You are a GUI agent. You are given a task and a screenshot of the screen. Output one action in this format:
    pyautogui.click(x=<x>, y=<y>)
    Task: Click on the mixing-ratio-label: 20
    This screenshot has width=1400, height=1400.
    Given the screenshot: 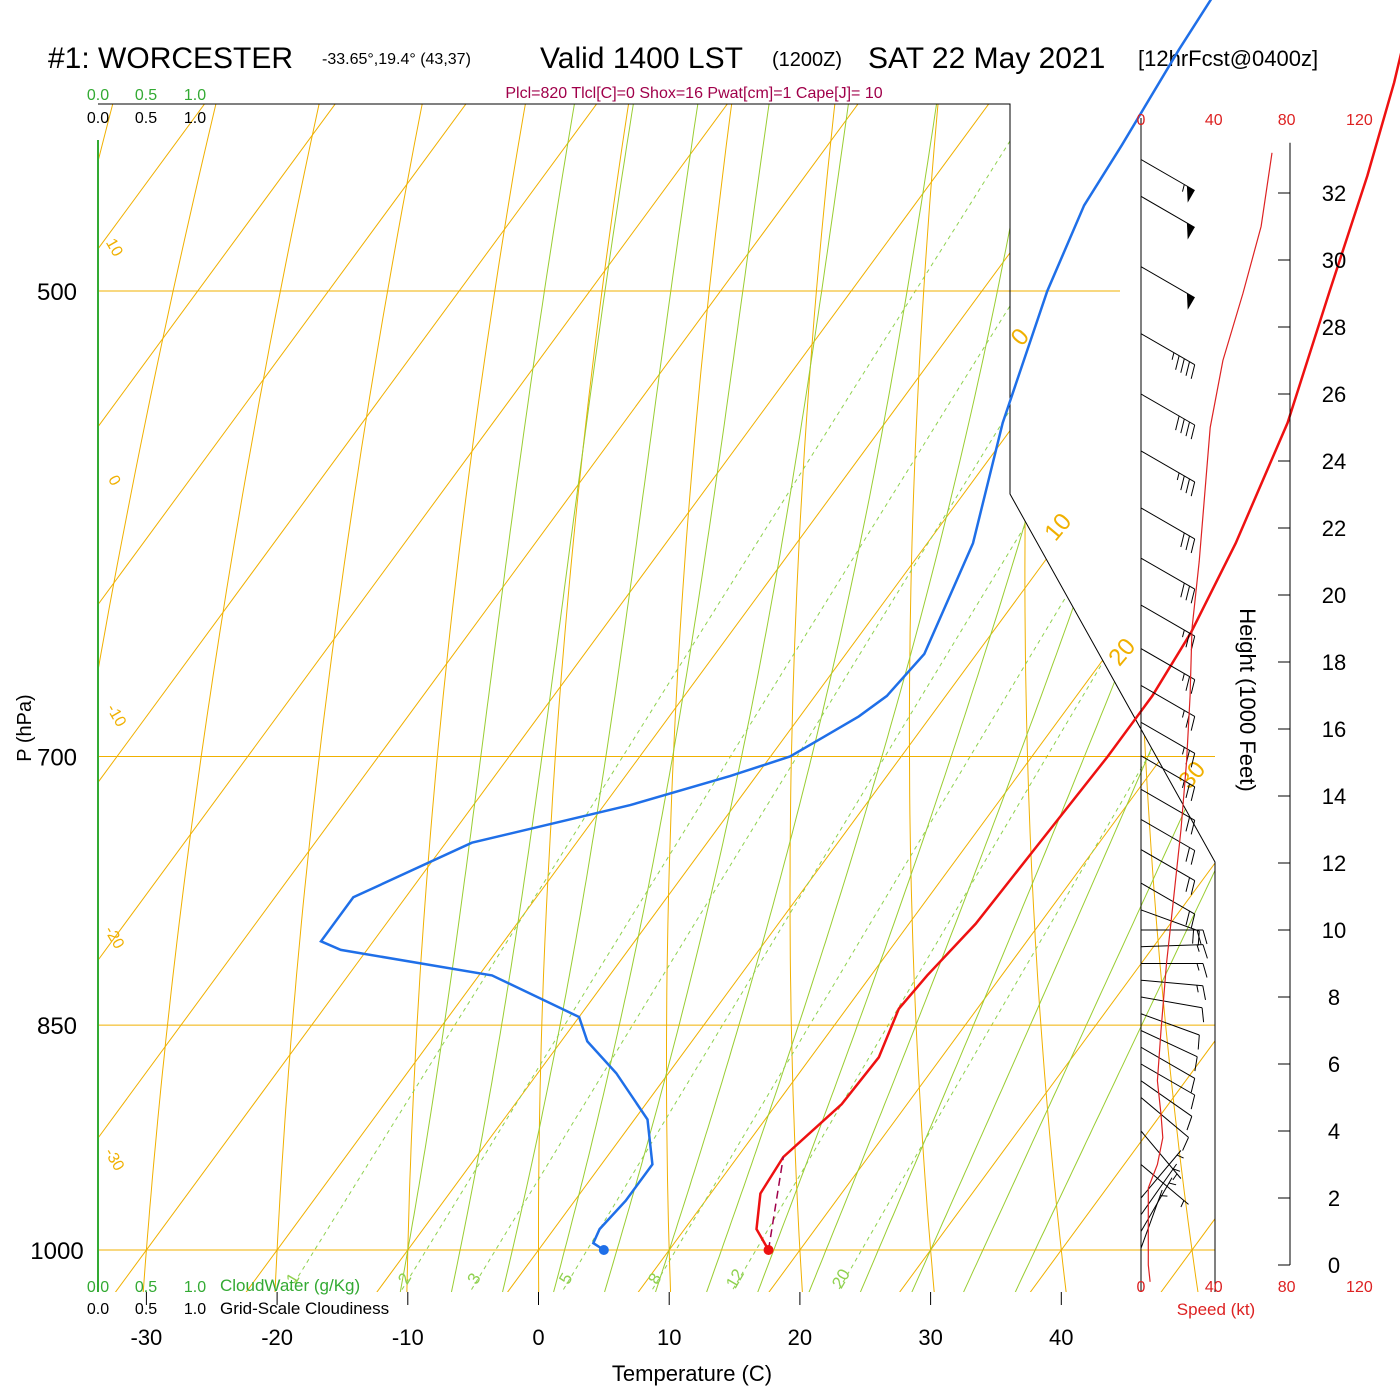 What is the action you would take?
    pyautogui.click(x=841, y=1279)
    